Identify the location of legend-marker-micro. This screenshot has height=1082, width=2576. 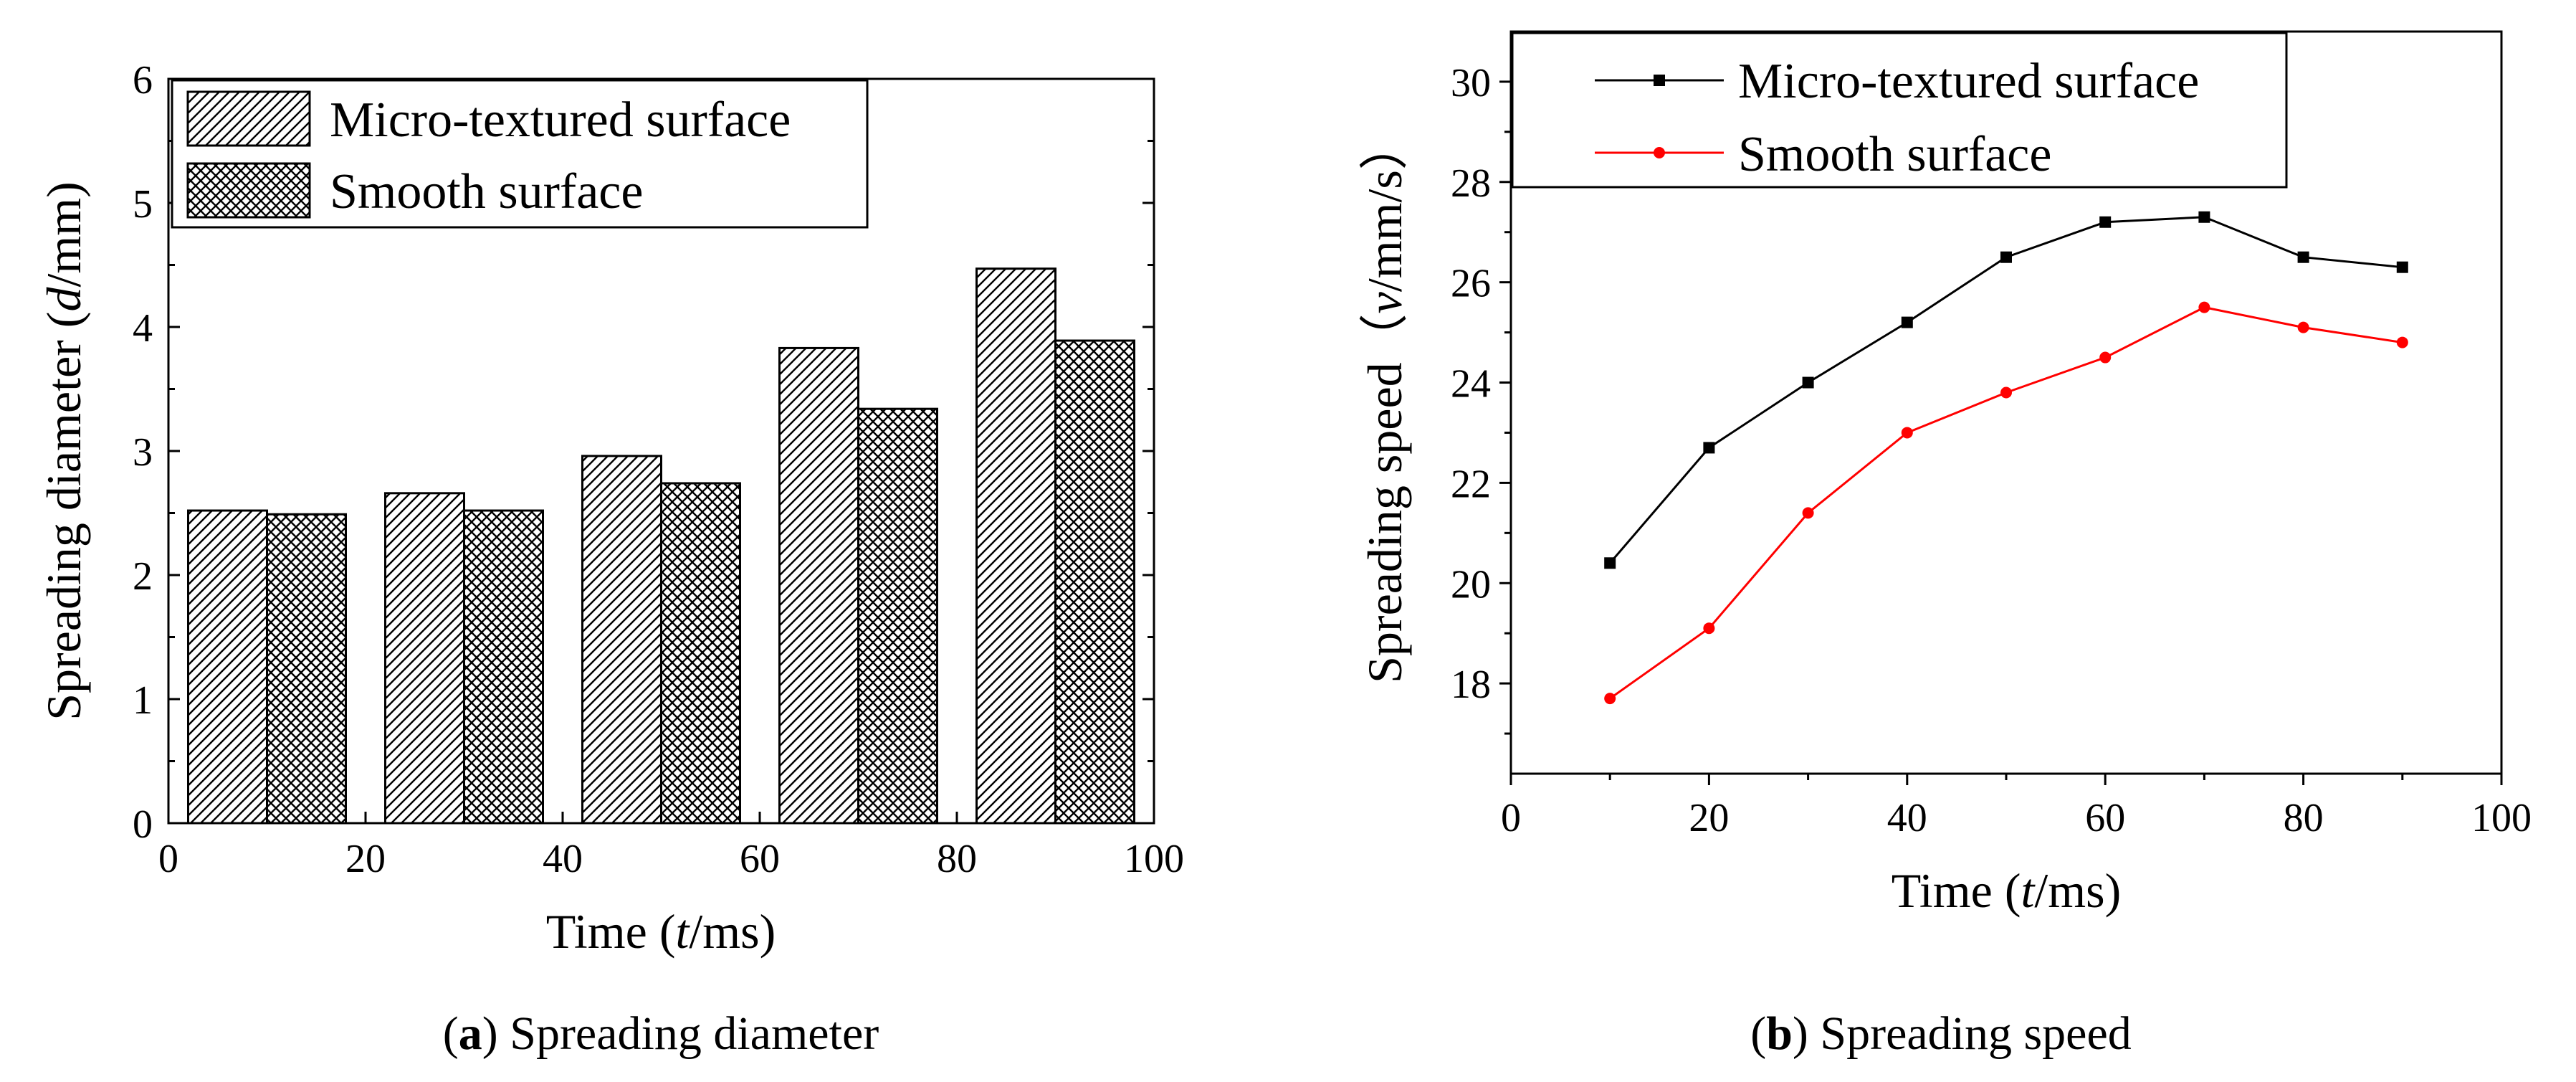
(1659, 80).